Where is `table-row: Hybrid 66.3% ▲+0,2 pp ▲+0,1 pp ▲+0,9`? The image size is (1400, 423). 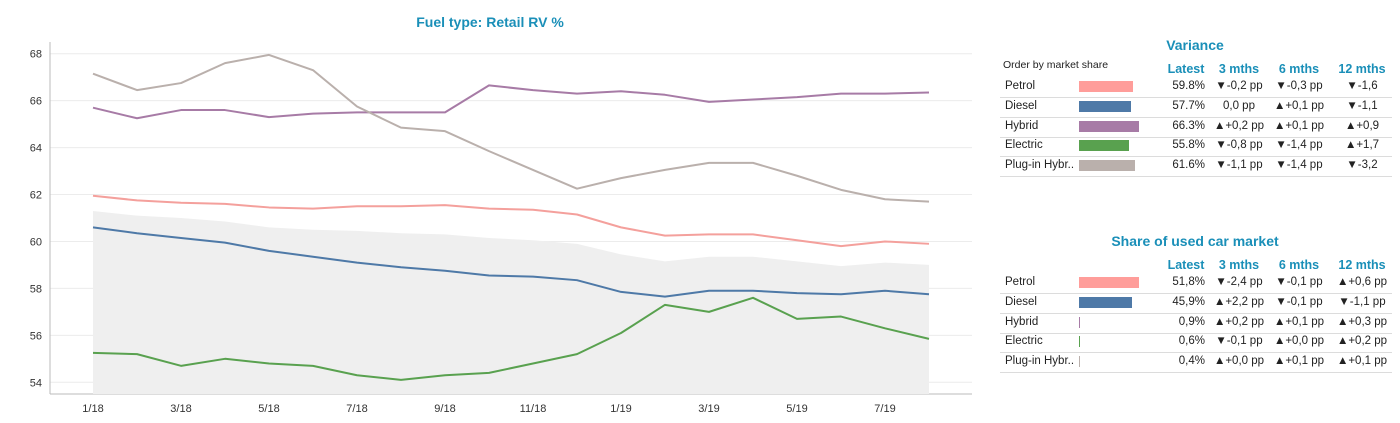 table-row: Hybrid 66.3% ▲+0,2 pp ▲+0,1 pp ▲+0,9 is located at coordinates (1196, 128).